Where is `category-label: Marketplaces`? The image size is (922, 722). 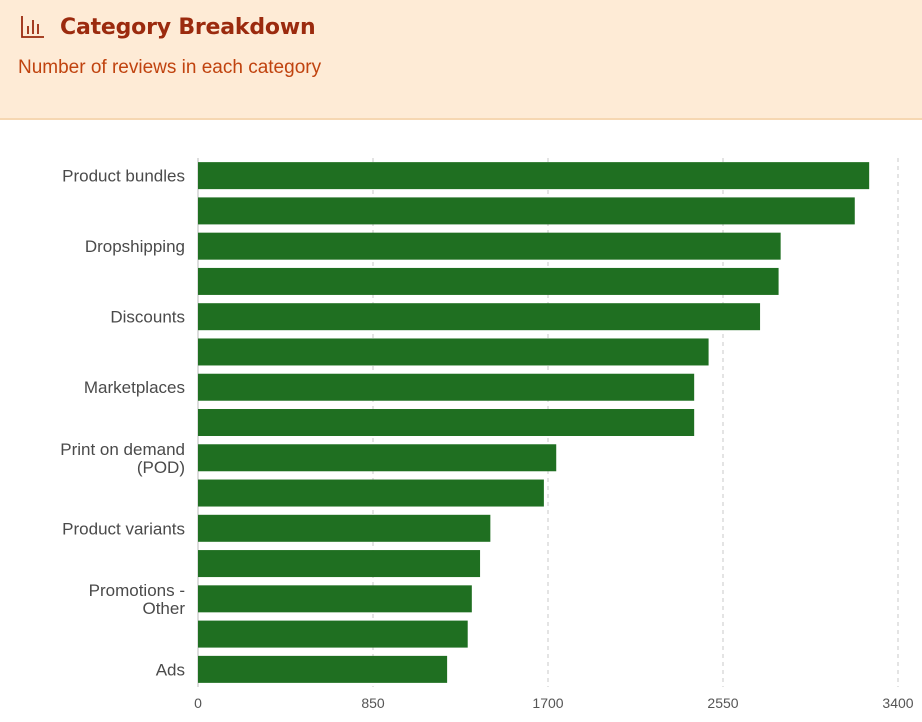
category-label: Marketplaces is located at coordinates (134, 387).